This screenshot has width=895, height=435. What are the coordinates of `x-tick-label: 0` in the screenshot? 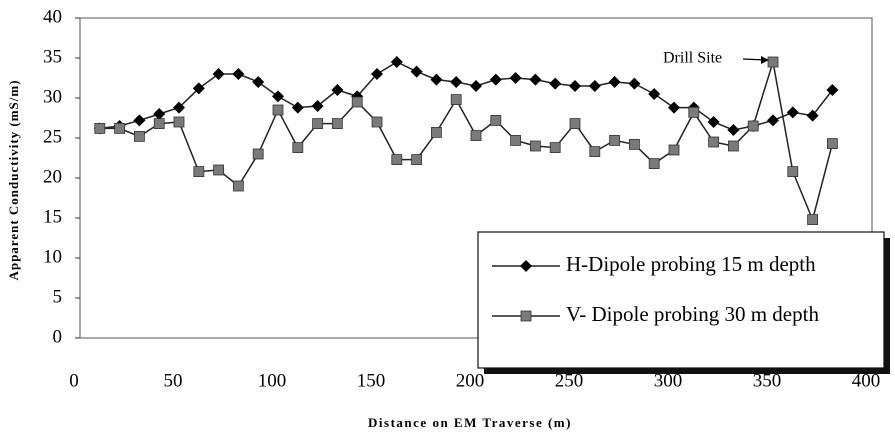 It's located at (74, 380).